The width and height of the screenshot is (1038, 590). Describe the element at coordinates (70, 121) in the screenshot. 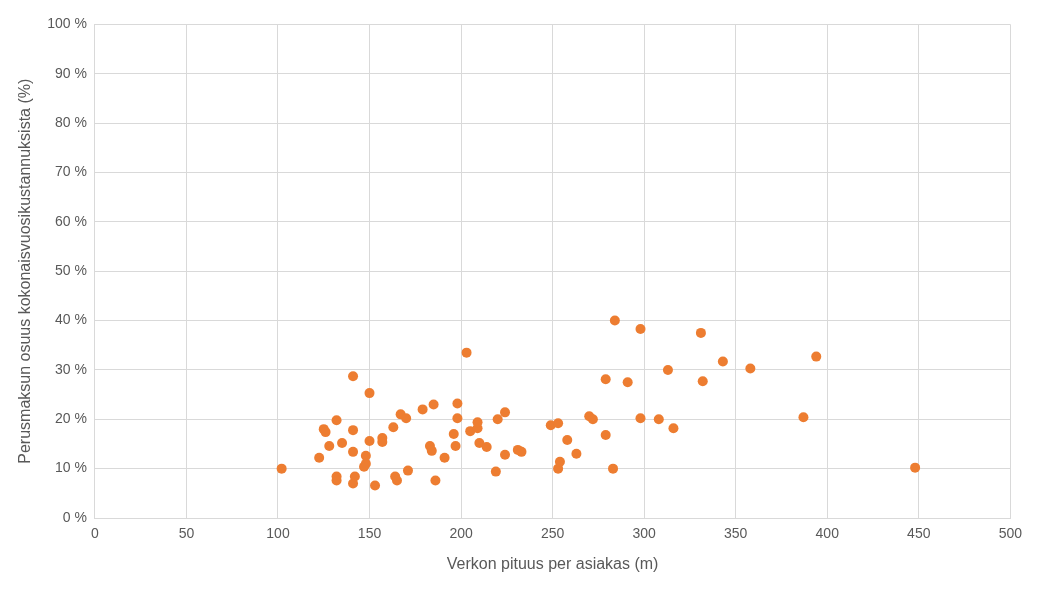

I see `y-tick-label: 80 %` at that location.